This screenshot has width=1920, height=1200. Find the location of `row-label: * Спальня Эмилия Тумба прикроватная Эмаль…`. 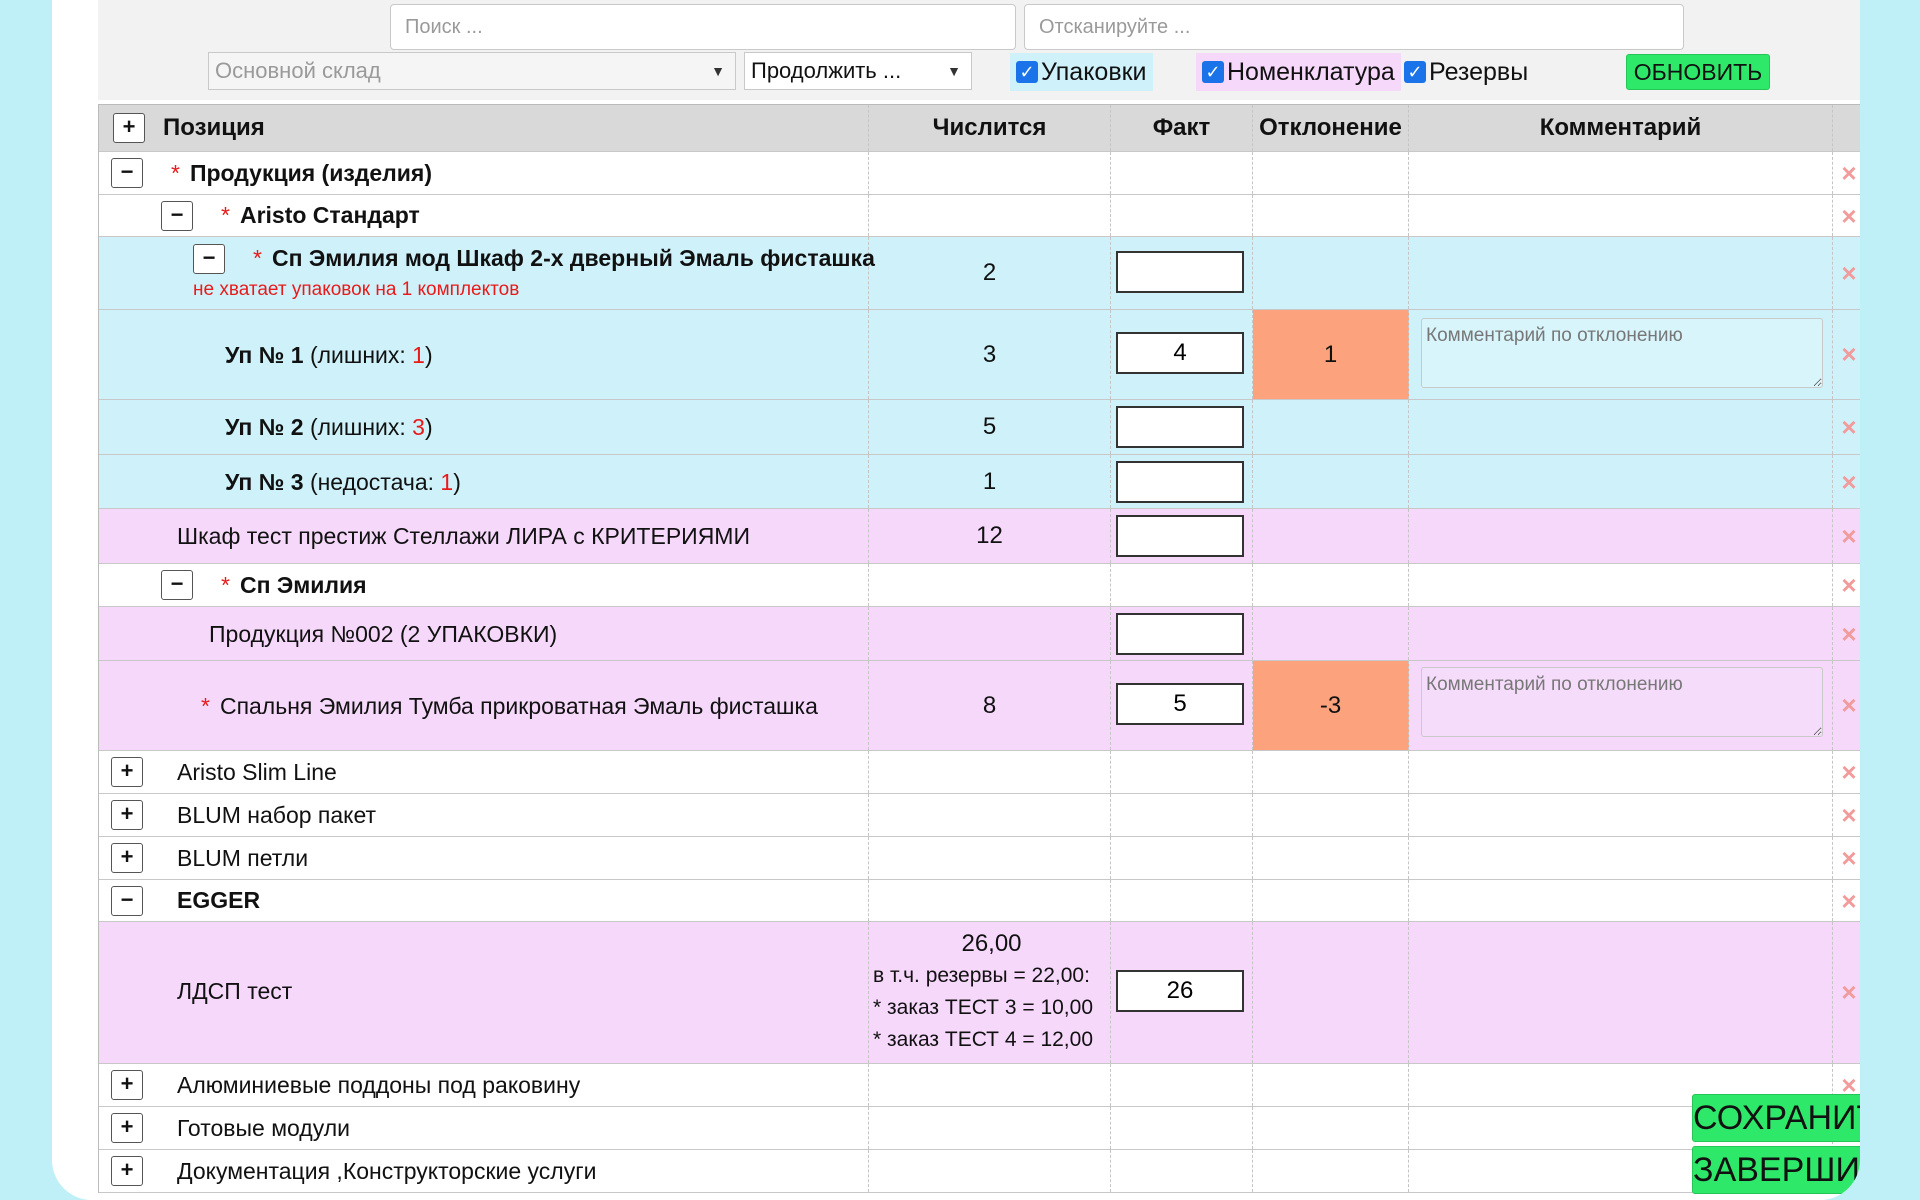

row-label: * Спальня Эмилия Тумба прикроватная Эмаль… is located at coordinates (509, 706).